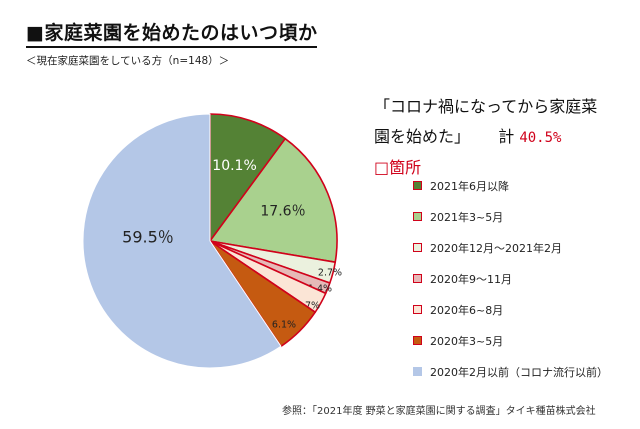 The width and height of the screenshot is (640, 429). Describe the element at coordinates (467, 310) in the screenshot. I see `legend-label: 2020年6~8月` at that location.